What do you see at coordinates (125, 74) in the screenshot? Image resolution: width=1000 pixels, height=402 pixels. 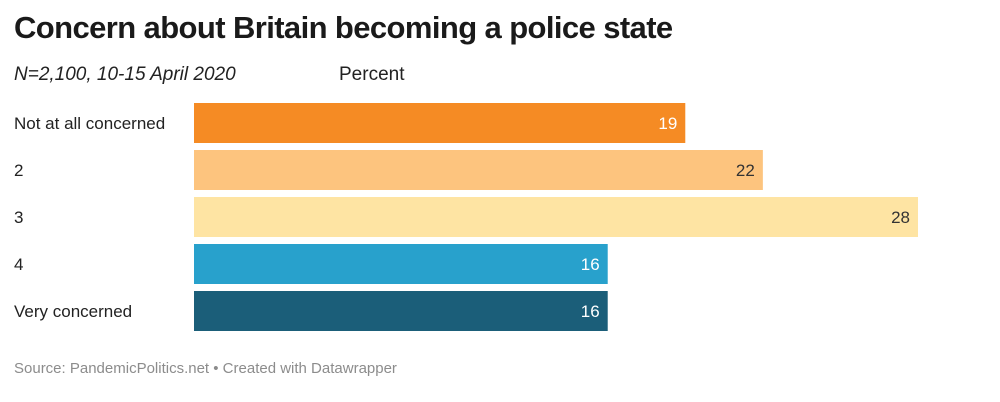 I see `chart-subtitle: N=2,100, 10-15 April 2020` at bounding box center [125, 74].